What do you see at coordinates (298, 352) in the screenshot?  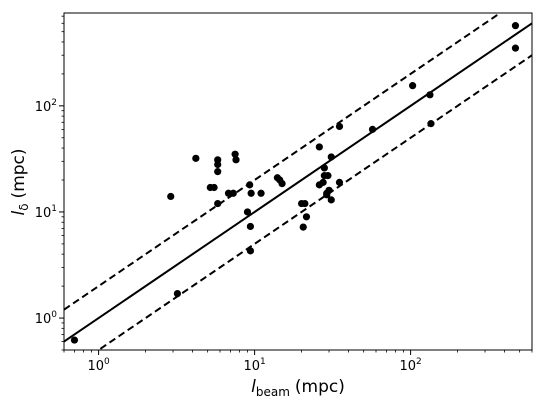 I see `x-axis-ticks` at bounding box center [298, 352].